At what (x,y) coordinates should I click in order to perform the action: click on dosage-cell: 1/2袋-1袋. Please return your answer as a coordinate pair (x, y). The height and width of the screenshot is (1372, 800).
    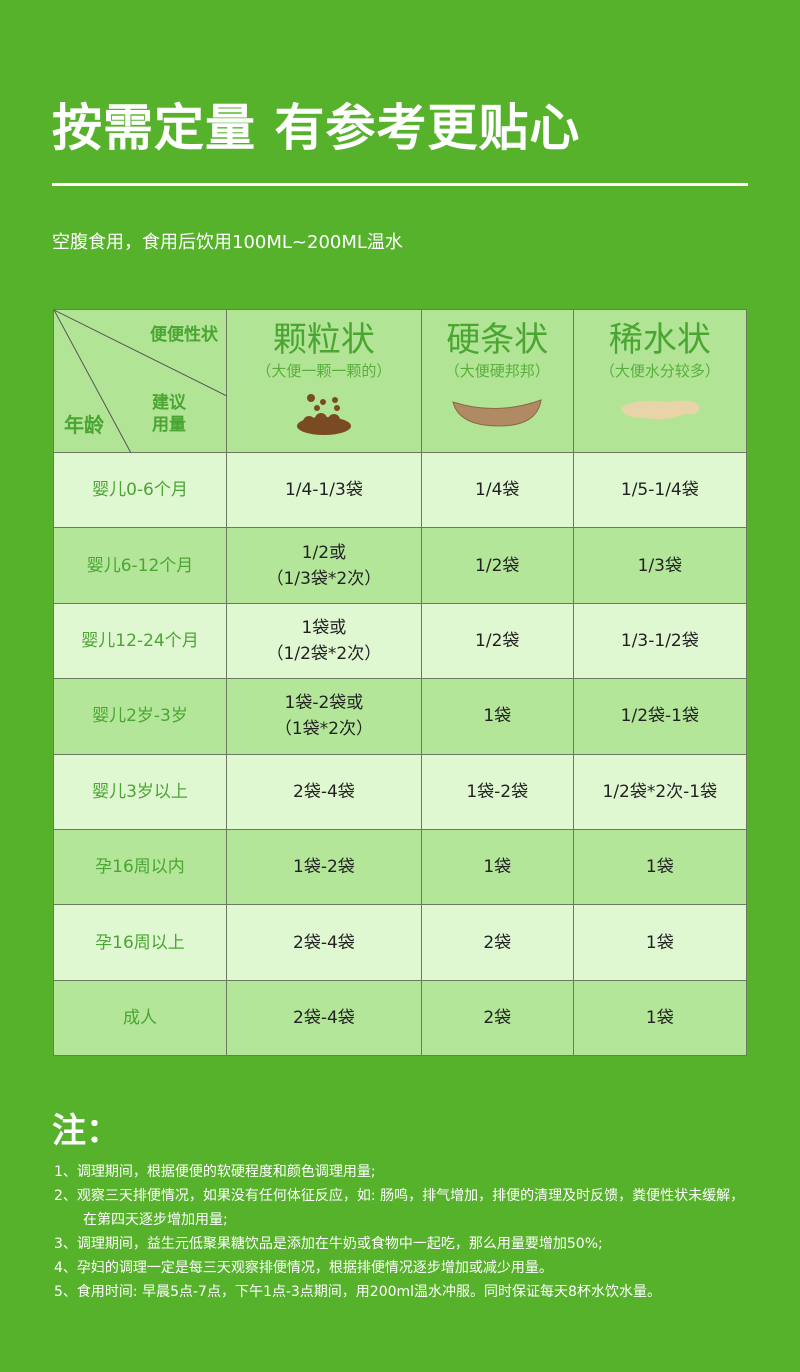
    Looking at the image, I should click on (660, 716).